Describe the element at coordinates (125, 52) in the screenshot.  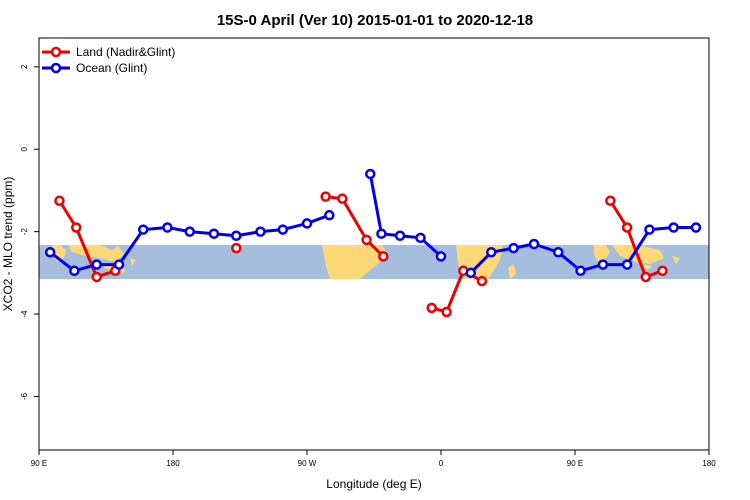
I see `legend-label: Land (Nadir&Glint)` at that location.